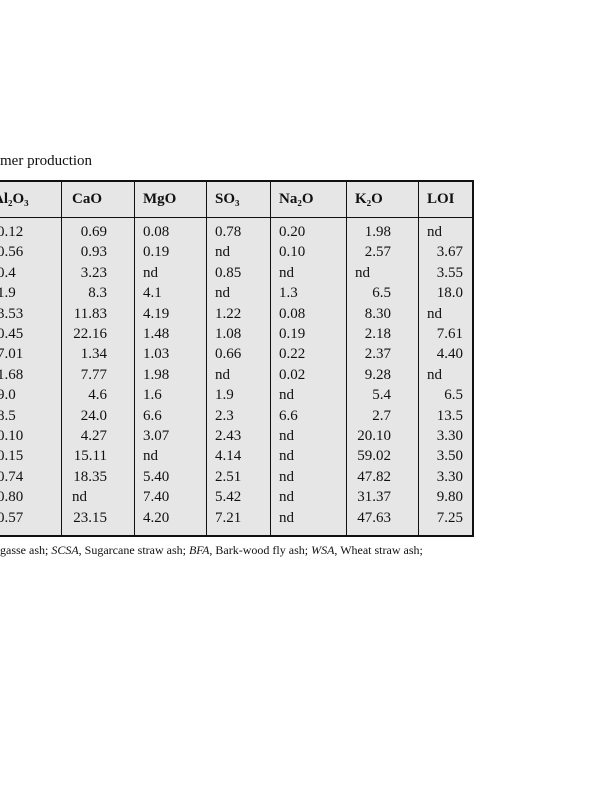 The width and height of the screenshot is (599, 800). Describe the element at coordinates (369, 199) in the screenshot. I see `header-cell: K₂O` at that location.